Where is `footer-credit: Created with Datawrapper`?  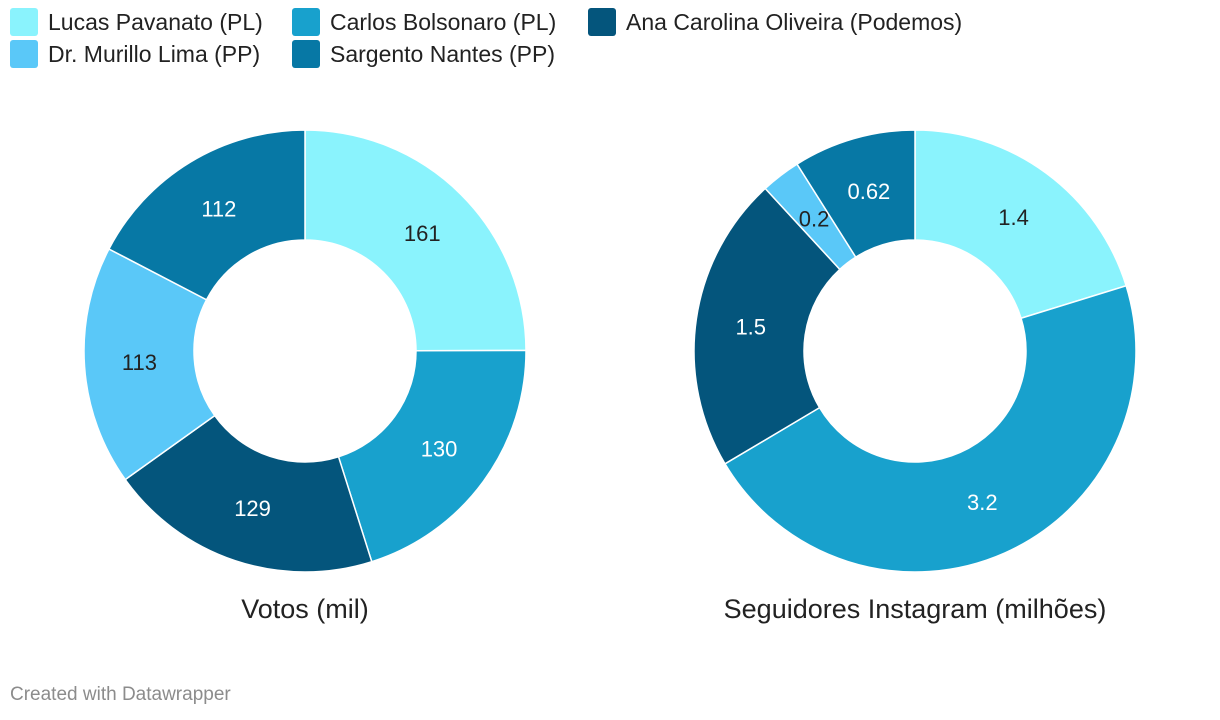
footer-credit: Created with Datawrapper is located at coordinates (120, 694).